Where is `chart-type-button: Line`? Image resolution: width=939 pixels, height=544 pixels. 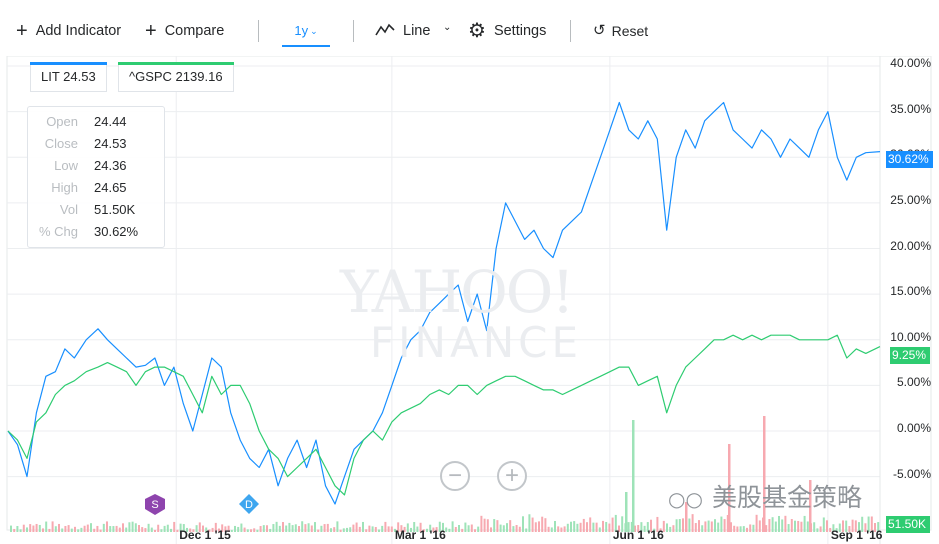 chart-type-button: Line is located at coordinates (402, 31).